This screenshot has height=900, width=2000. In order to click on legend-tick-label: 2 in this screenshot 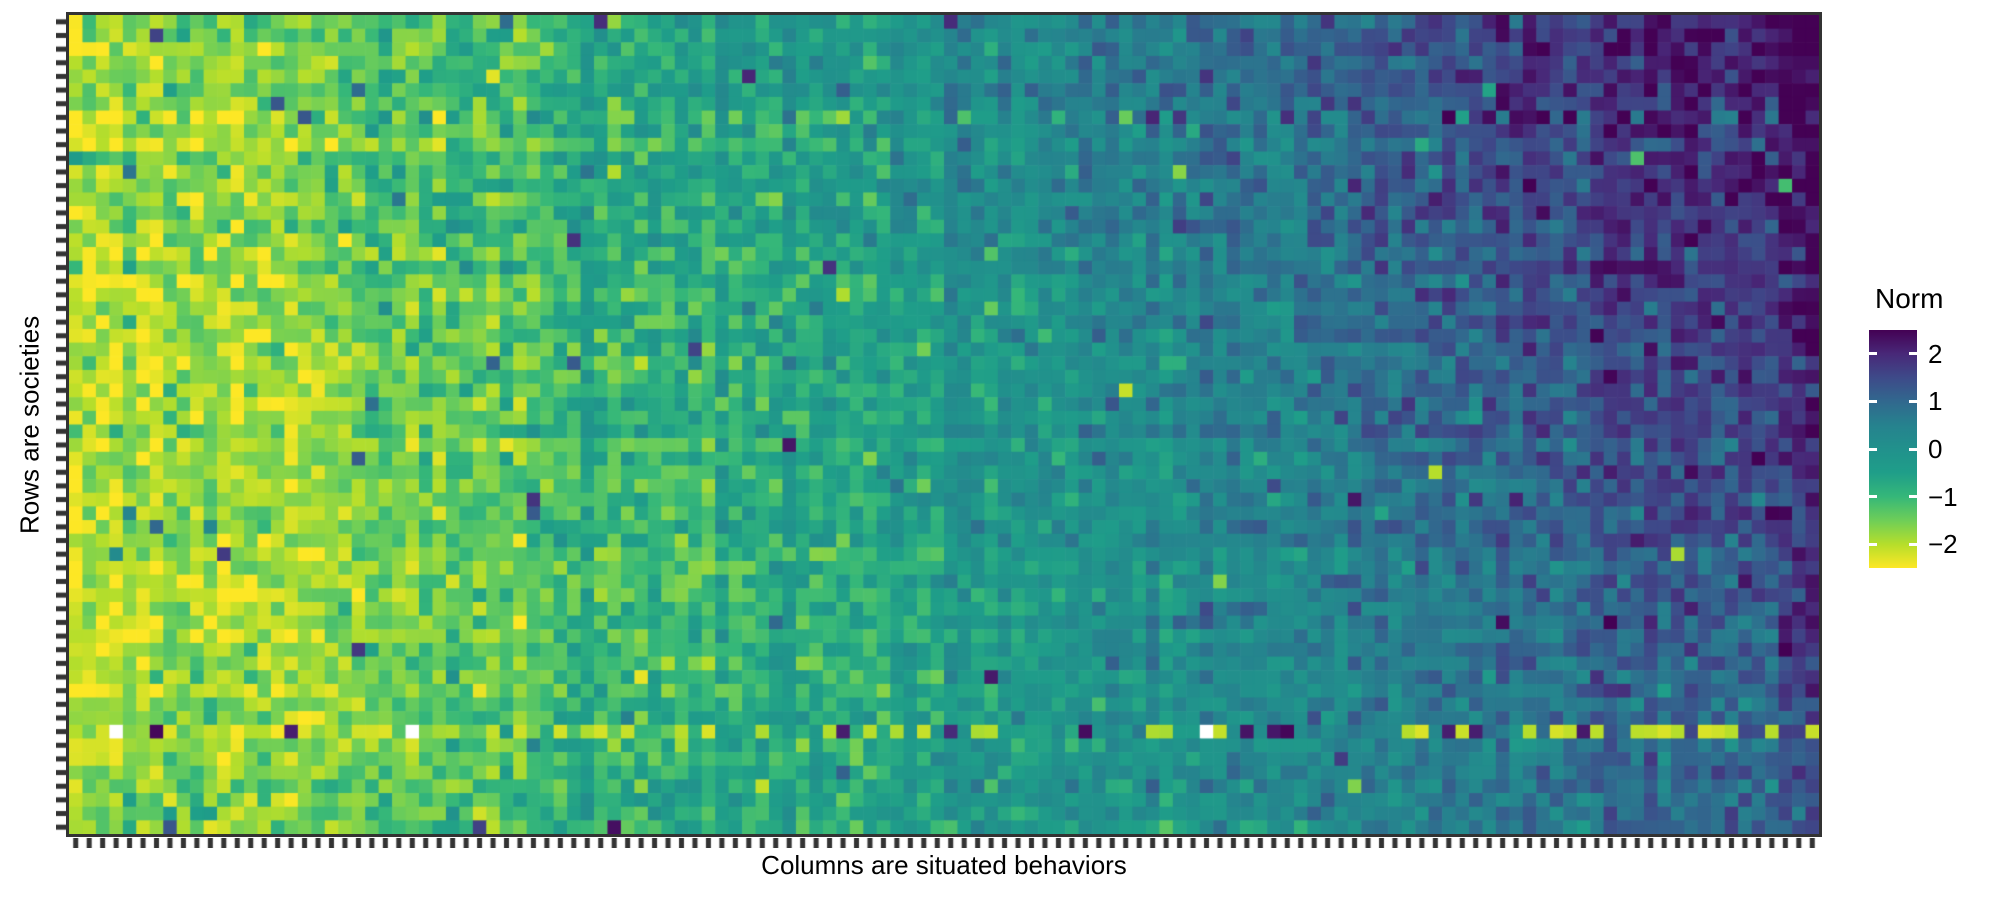, I will do `click(1935, 353)`.